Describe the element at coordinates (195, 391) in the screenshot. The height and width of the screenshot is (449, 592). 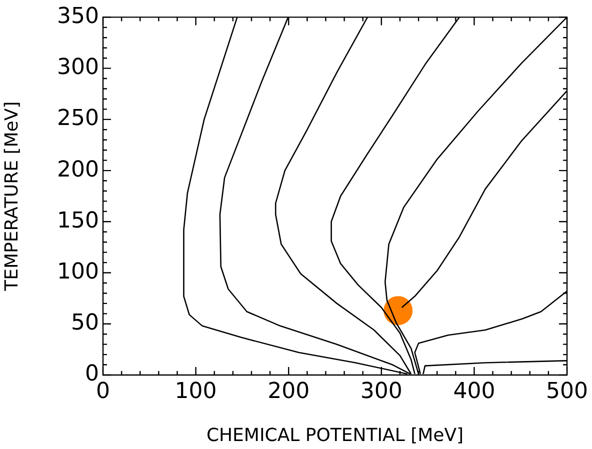
I see `x-tick-label: 100` at that location.